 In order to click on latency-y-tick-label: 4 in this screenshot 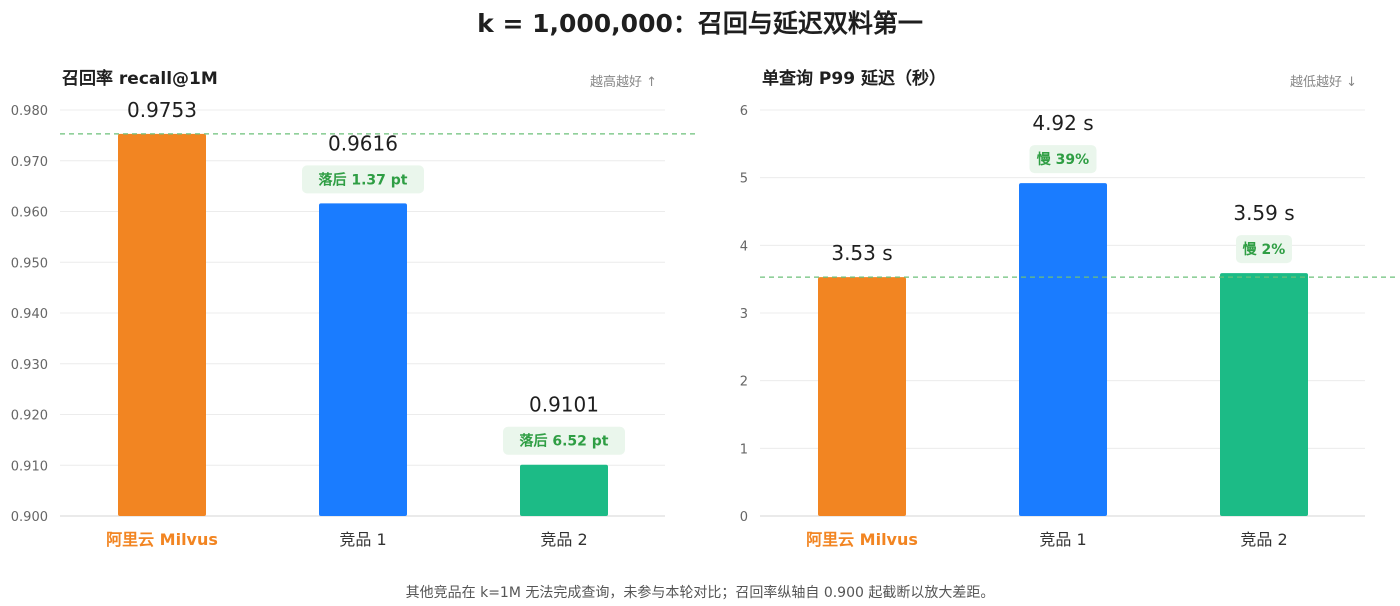, I will do `click(744, 246)`.